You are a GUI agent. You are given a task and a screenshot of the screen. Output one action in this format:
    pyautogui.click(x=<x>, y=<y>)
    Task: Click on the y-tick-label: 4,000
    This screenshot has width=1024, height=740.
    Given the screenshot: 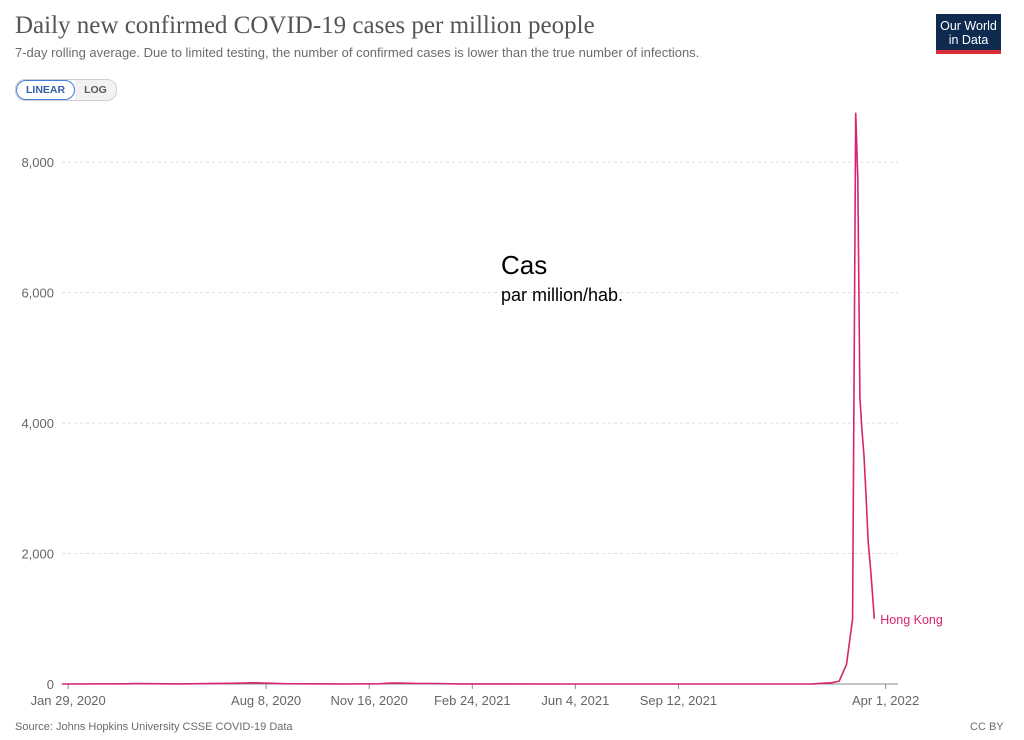 What is the action you would take?
    pyautogui.click(x=37, y=423)
    